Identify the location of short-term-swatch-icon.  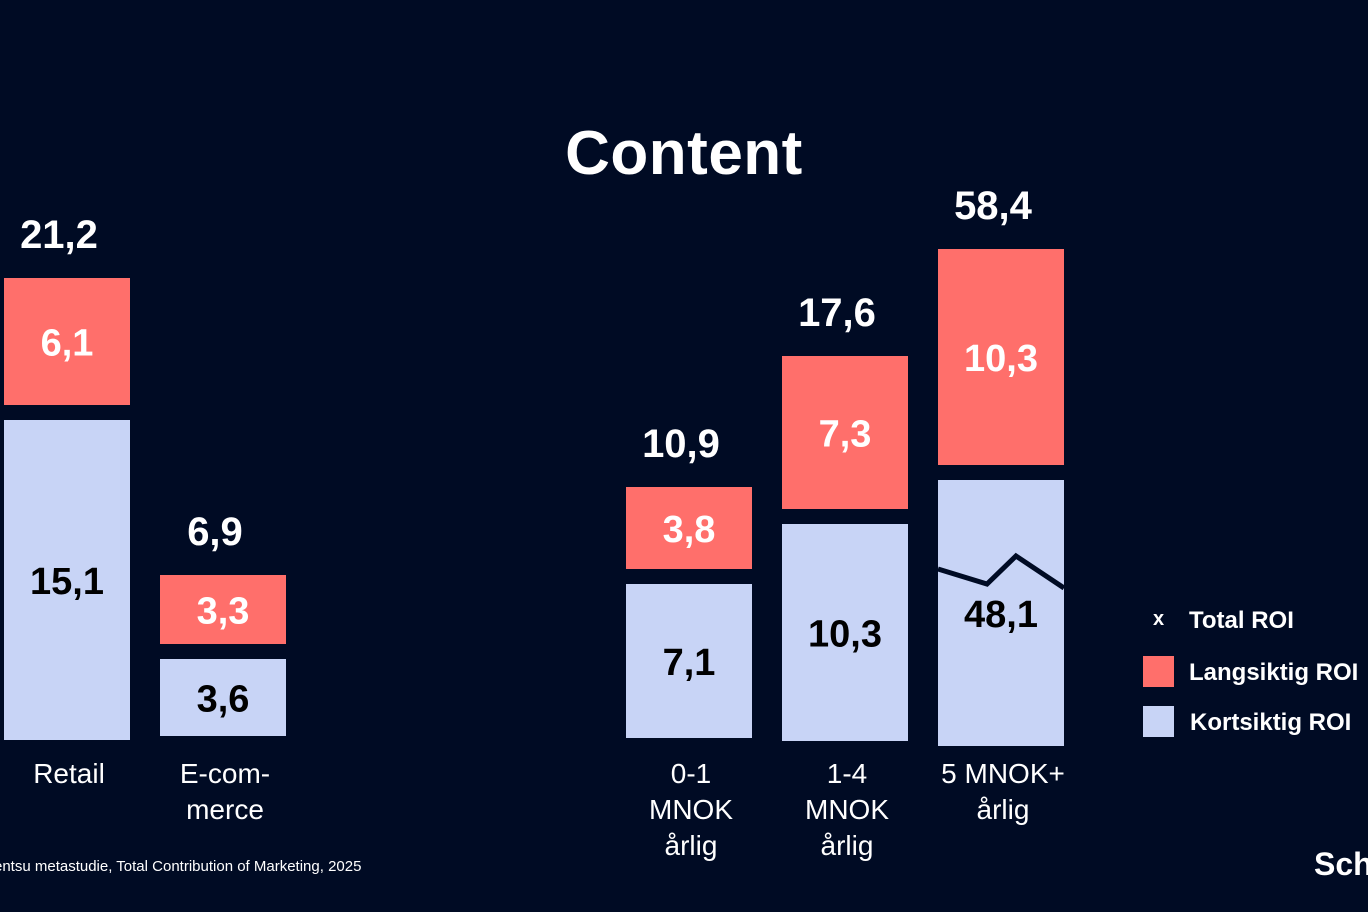
(1158, 721).